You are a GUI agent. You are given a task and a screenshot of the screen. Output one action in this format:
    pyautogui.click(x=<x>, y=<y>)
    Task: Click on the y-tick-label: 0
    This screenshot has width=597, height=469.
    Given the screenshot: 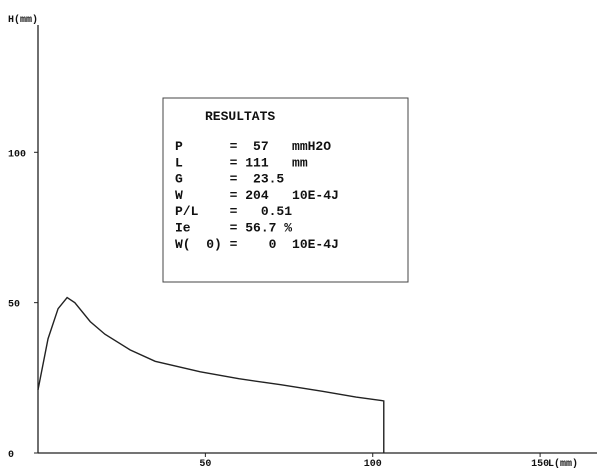 What is the action you would take?
    pyautogui.click(x=11, y=455)
    